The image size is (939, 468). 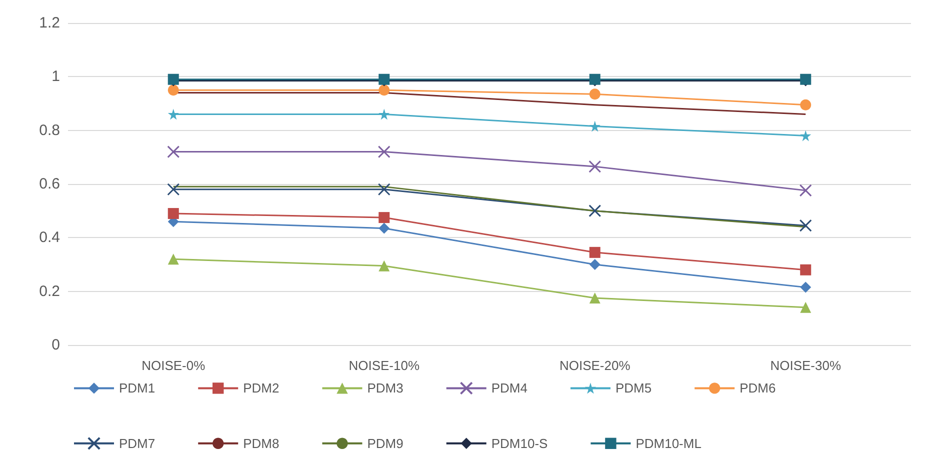 What do you see at coordinates (806, 365) in the screenshot?
I see `x-tick-label: NOISE-30%` at bounding box center [806, 365].